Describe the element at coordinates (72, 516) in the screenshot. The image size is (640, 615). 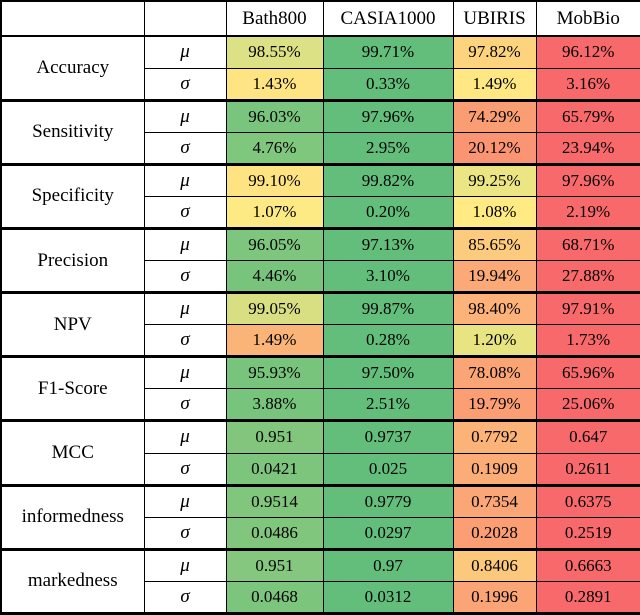
I see `metric-label-informedness: informedness` at that location.